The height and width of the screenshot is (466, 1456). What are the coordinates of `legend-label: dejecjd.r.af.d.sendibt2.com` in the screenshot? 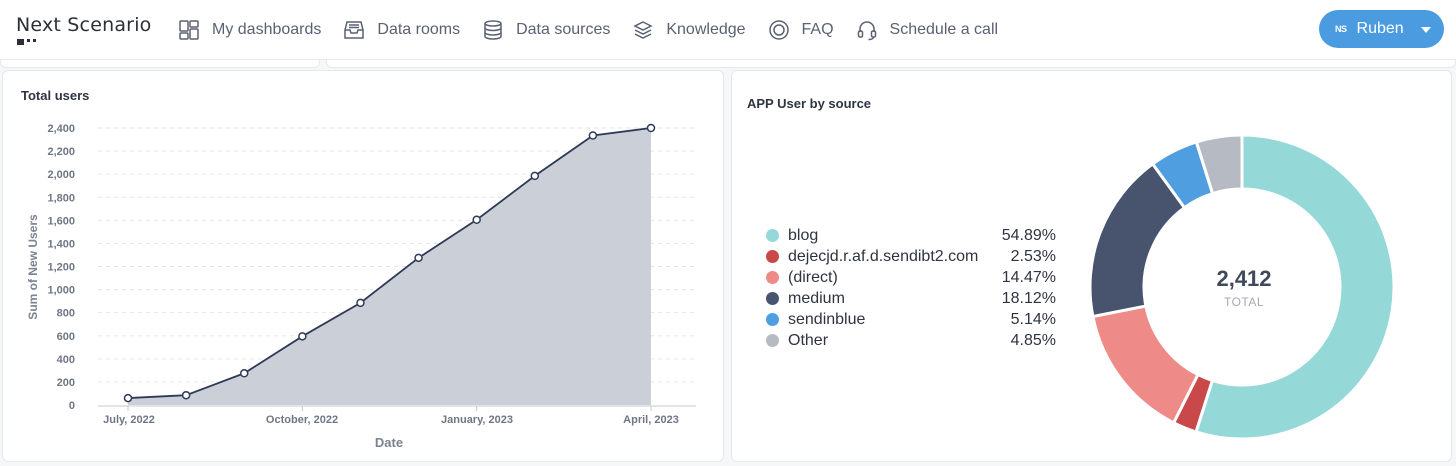 It's located at (883, 256).